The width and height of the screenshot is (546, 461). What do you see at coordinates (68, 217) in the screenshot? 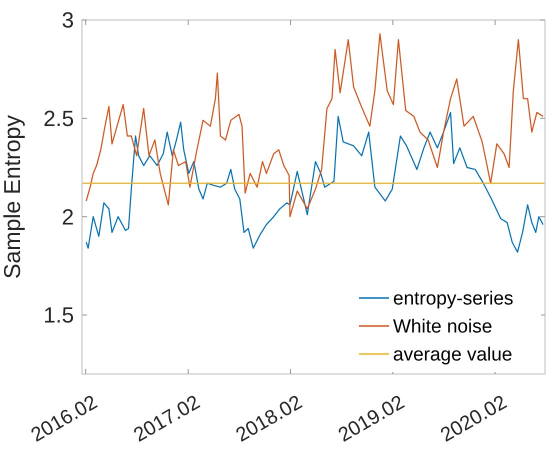
I see `y-tick-label: 2` at bounding box center [68, 217].